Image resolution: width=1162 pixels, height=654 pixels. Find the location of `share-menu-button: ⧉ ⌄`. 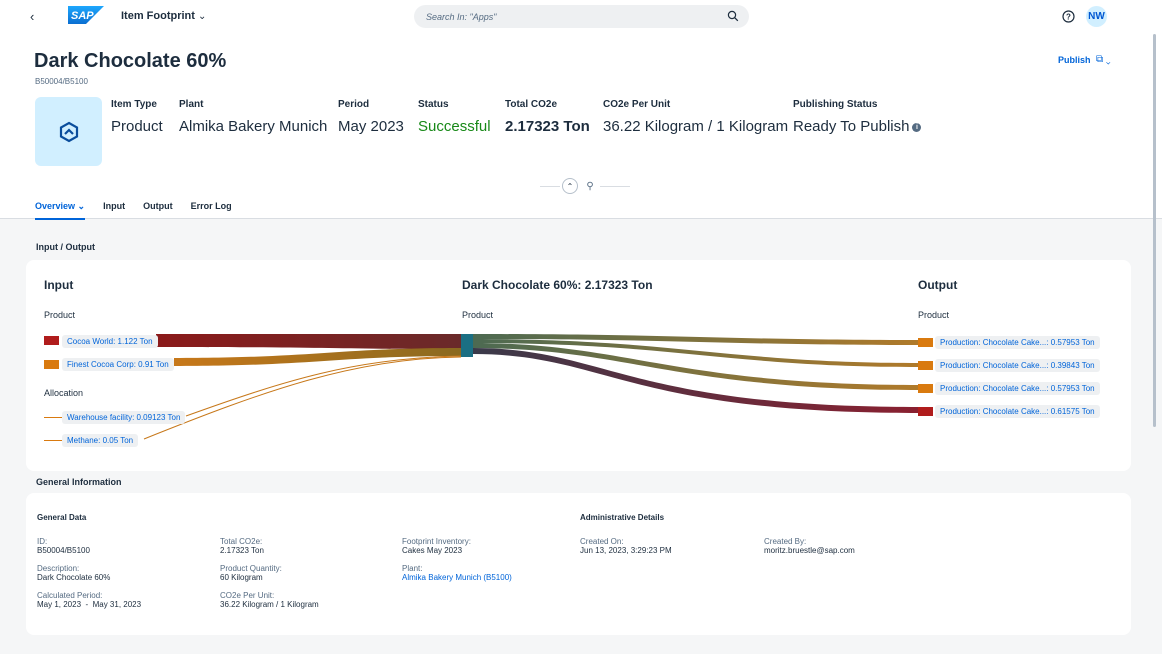

share-menu-button: ⧉ ⌄ is located at coordinates (1103, 59).